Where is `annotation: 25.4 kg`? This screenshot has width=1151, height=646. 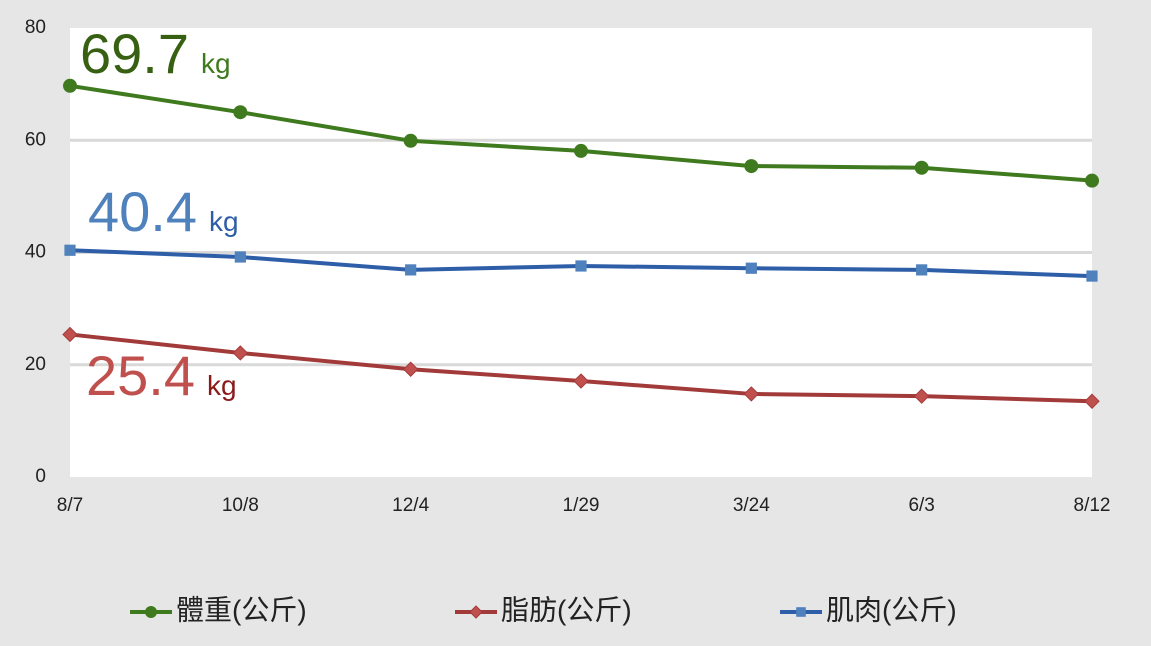
annotation: 25.4 kg is located at coordinates (161, 375).